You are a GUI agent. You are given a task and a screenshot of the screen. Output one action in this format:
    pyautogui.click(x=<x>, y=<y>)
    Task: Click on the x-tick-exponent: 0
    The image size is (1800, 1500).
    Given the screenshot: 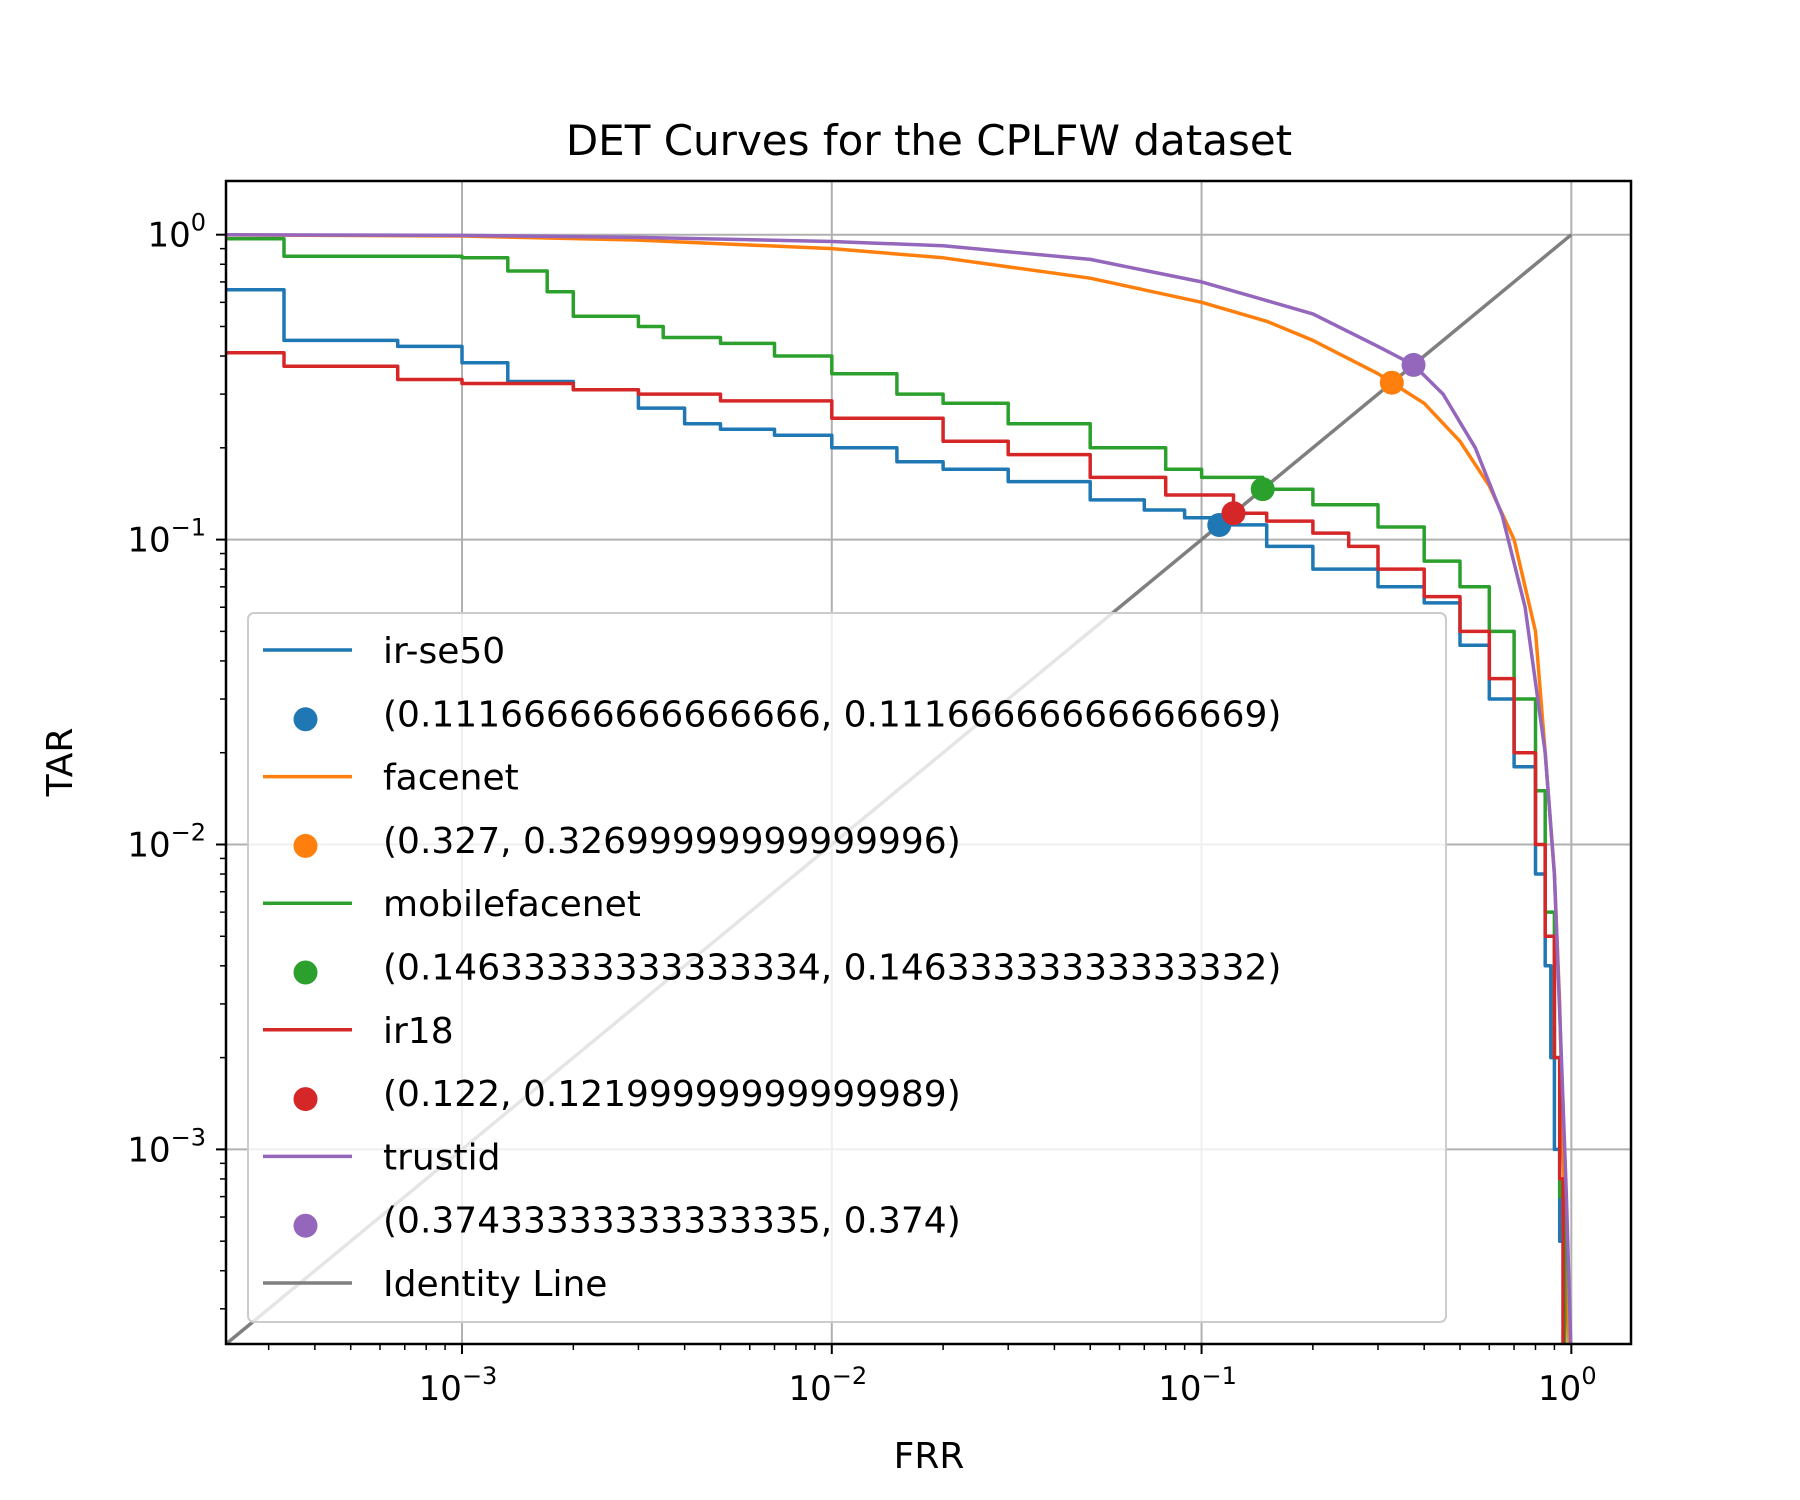 What is the action you would take?
    pyautogui.click(x=1588, y=1376)
    